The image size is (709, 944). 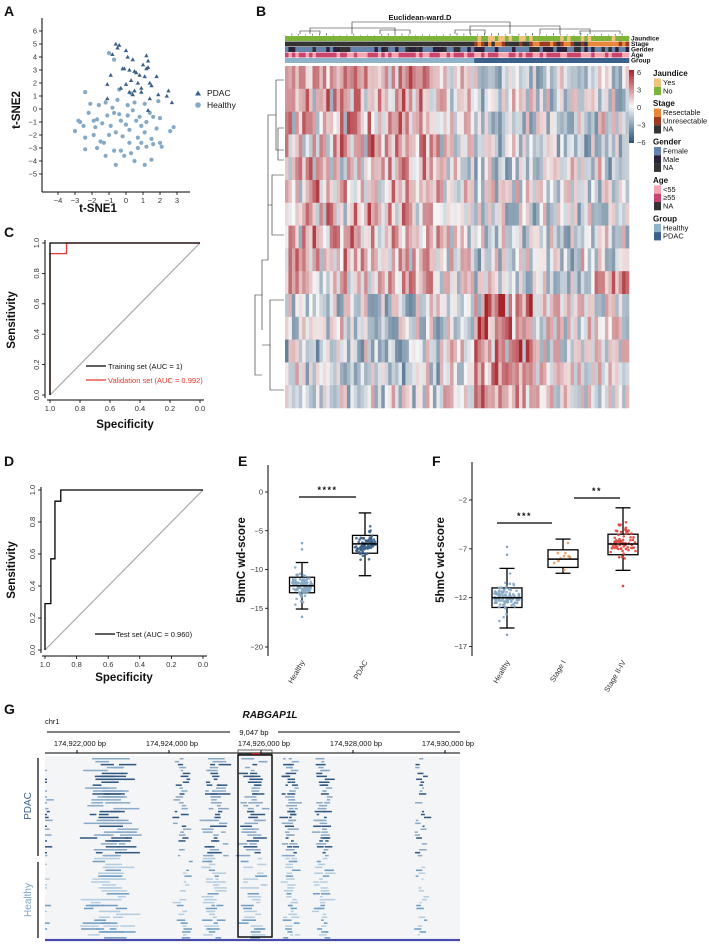 I want to click on pdac-point, so click(x=144, y=76).